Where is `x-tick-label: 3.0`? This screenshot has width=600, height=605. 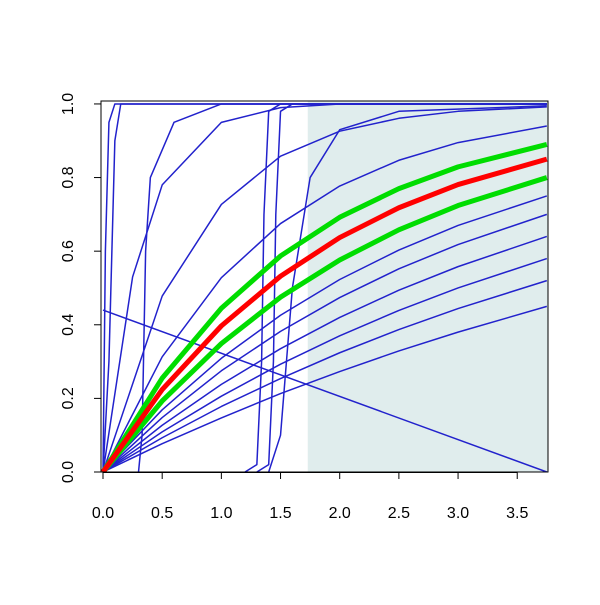 x-tick-label: 3.0 is located at coordinates (458, 513).